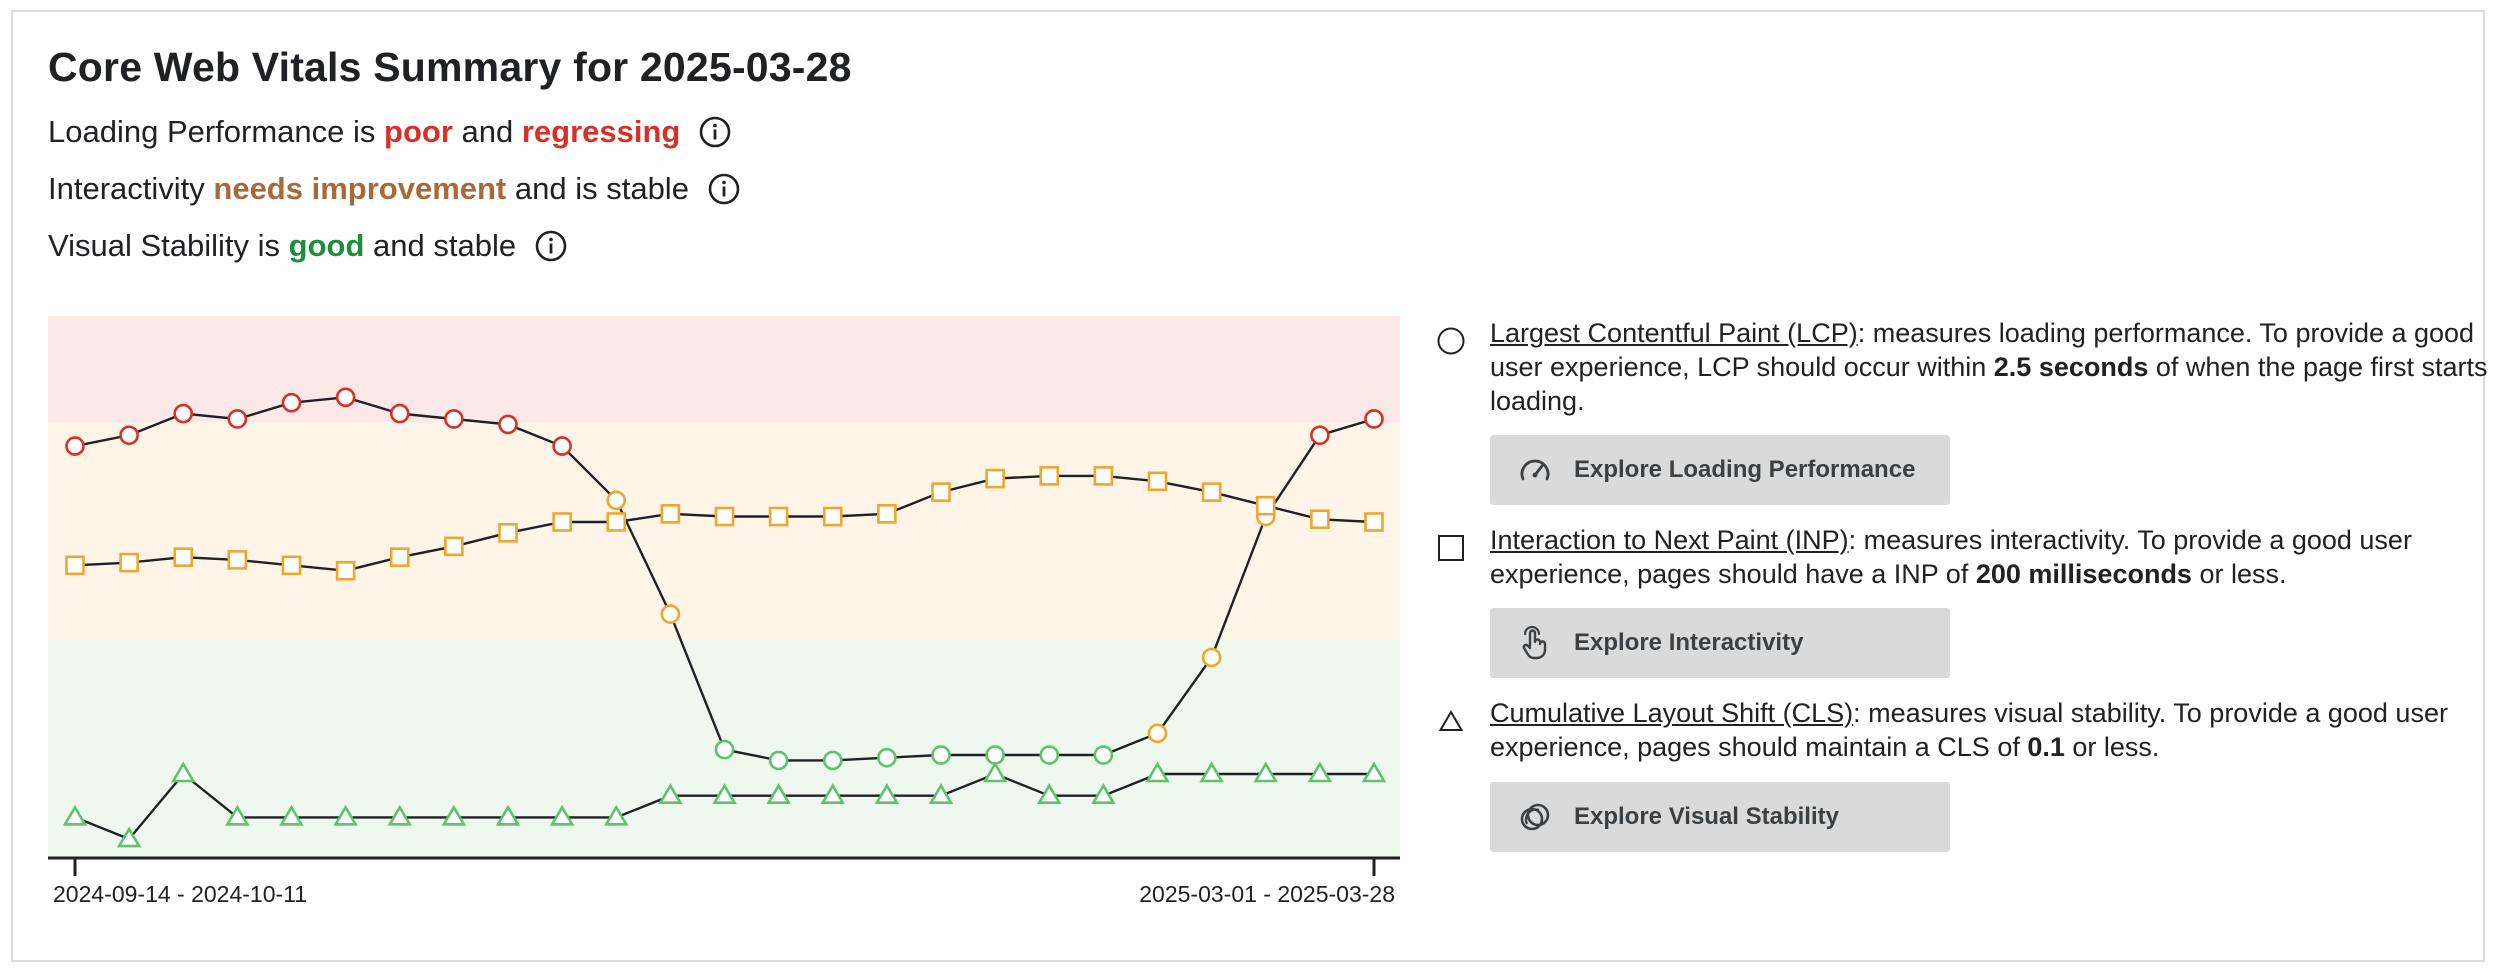  What do you see at coordinates (724, 531) in the screenshot?
I see `band-needs-improvement` at bounding box center [724, 531].